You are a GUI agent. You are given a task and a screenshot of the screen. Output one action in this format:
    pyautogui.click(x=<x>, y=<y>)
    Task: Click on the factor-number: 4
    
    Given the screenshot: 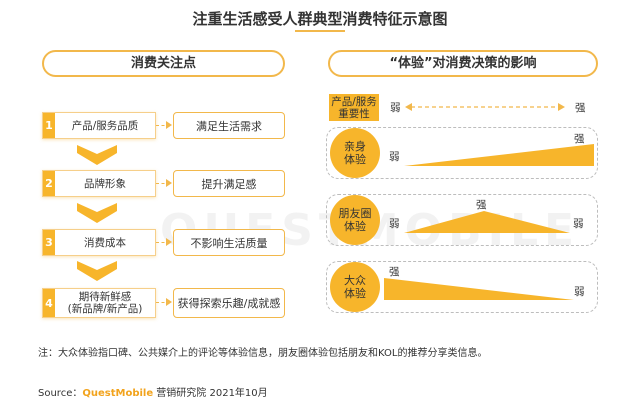 What is the action you would take?
    pyautogui.click(x=49, y=303)
    